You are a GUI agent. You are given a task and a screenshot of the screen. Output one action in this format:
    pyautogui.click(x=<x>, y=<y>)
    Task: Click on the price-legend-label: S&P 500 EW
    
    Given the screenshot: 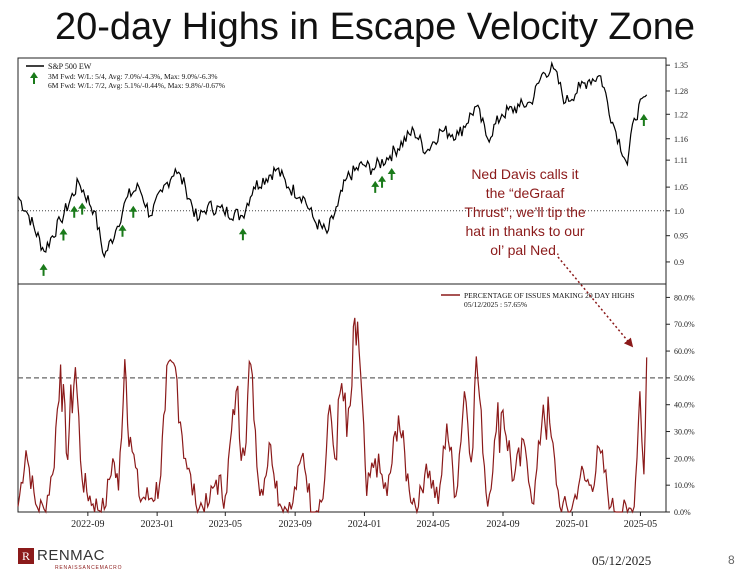 What is the action you would take?
    pyautogui.click(x=70, y=66)
    